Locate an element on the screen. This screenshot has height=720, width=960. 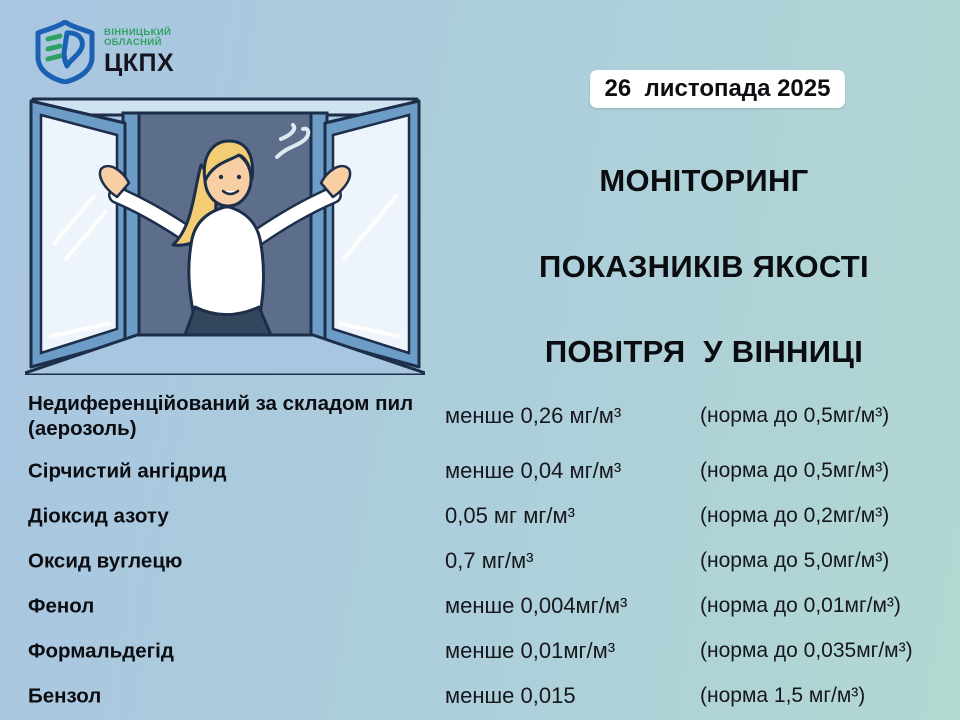
date-badge: 26 листопада 2025 is located at coordinates (717, 89).